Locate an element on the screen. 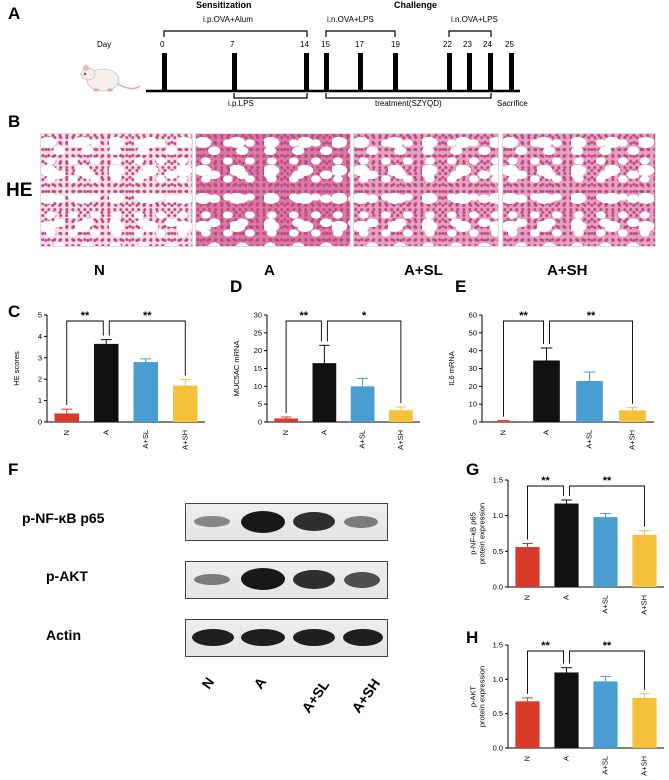 The image size is (669, 780). blot-lane-label-a-sh: A+SH is located at coordinates (365, 696).